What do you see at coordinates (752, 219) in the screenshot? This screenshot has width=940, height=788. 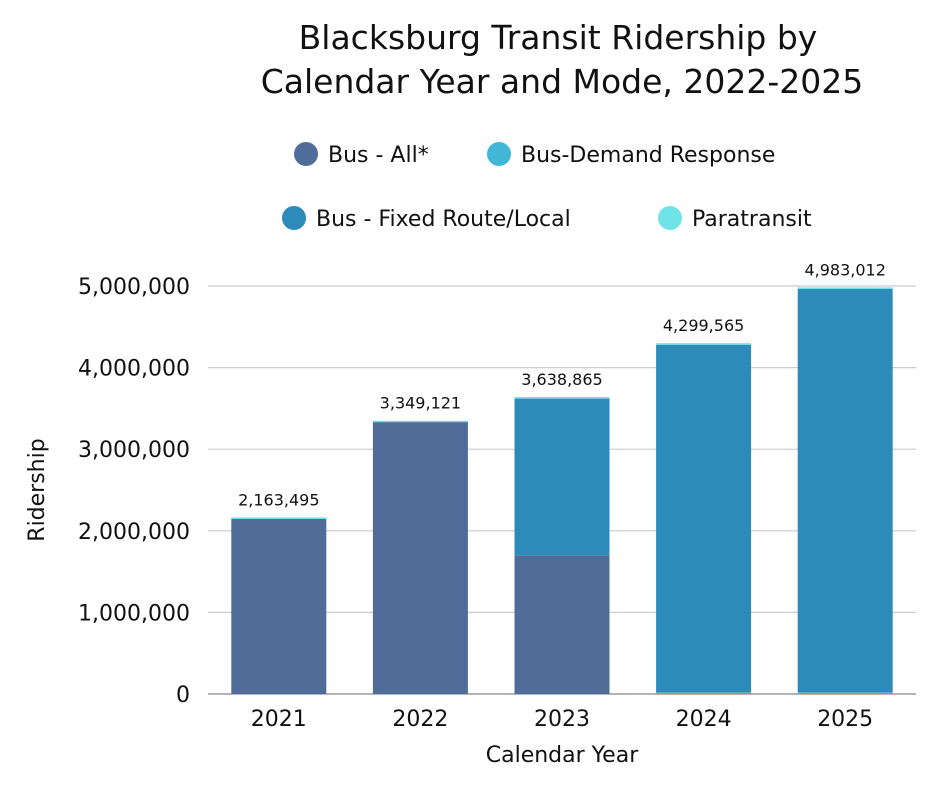 I see `legend-label-3: Paratransit` at bounding box center [752, 219].